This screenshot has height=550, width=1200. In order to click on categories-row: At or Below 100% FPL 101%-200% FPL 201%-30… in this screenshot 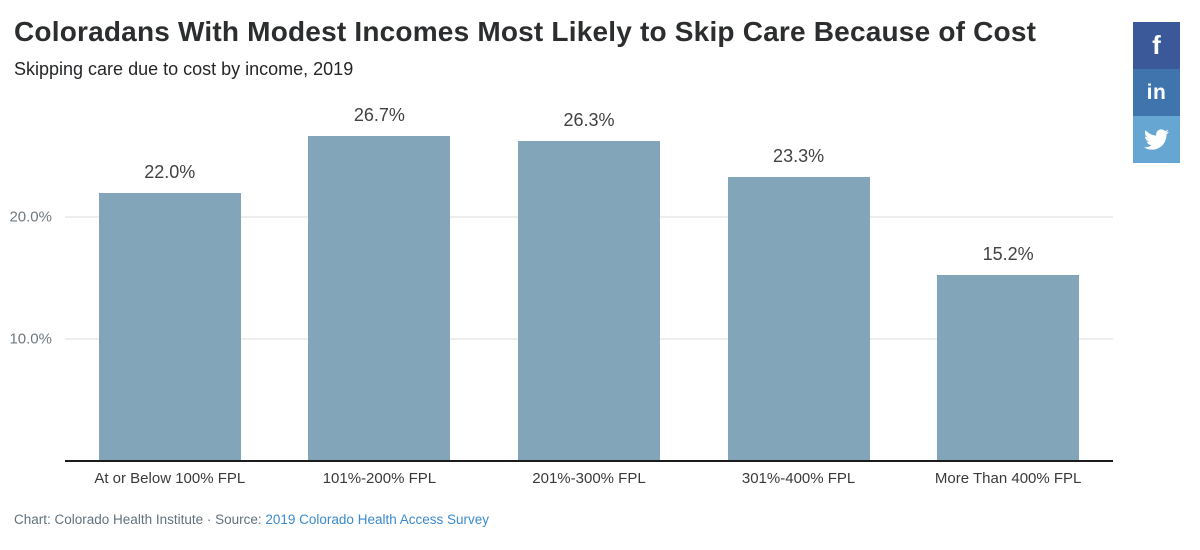, I will do `click(589, 478)`.